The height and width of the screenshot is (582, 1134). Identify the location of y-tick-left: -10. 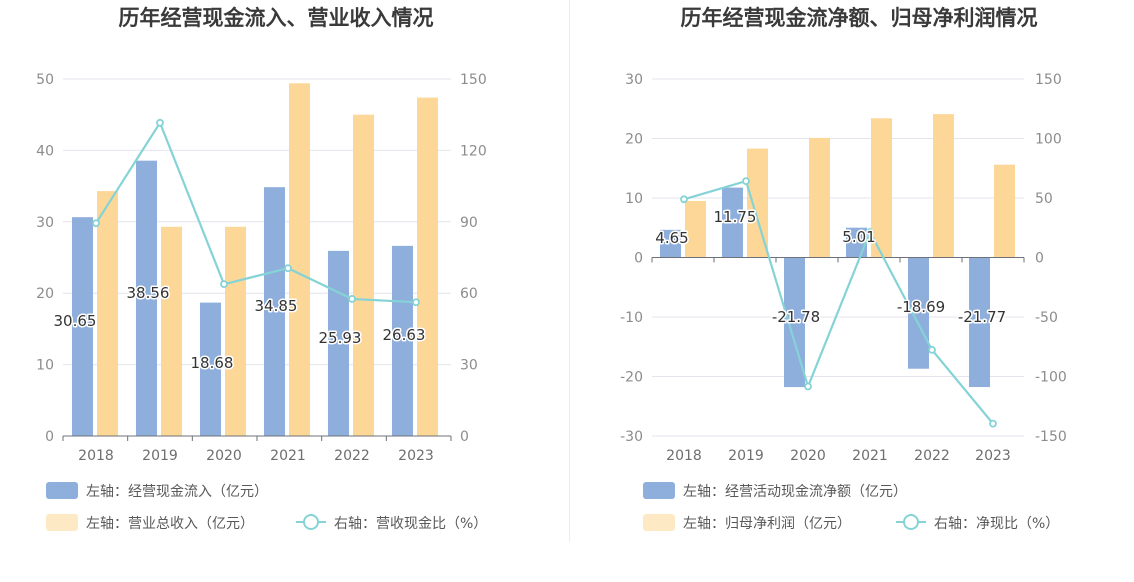
(631, 318).